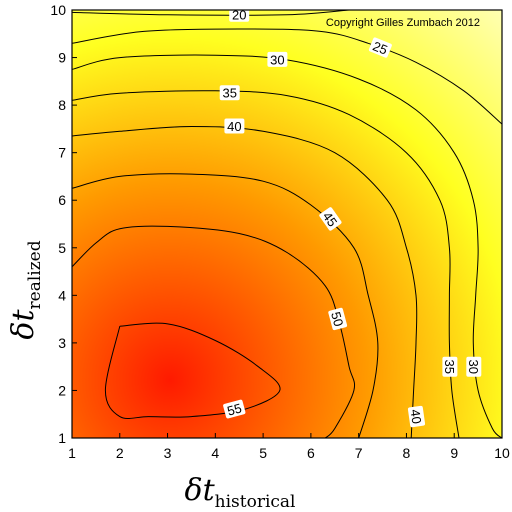 The height and width of the screenshot is (512, 512). I want to click on y-tick-label: 3, so click(62, 343).